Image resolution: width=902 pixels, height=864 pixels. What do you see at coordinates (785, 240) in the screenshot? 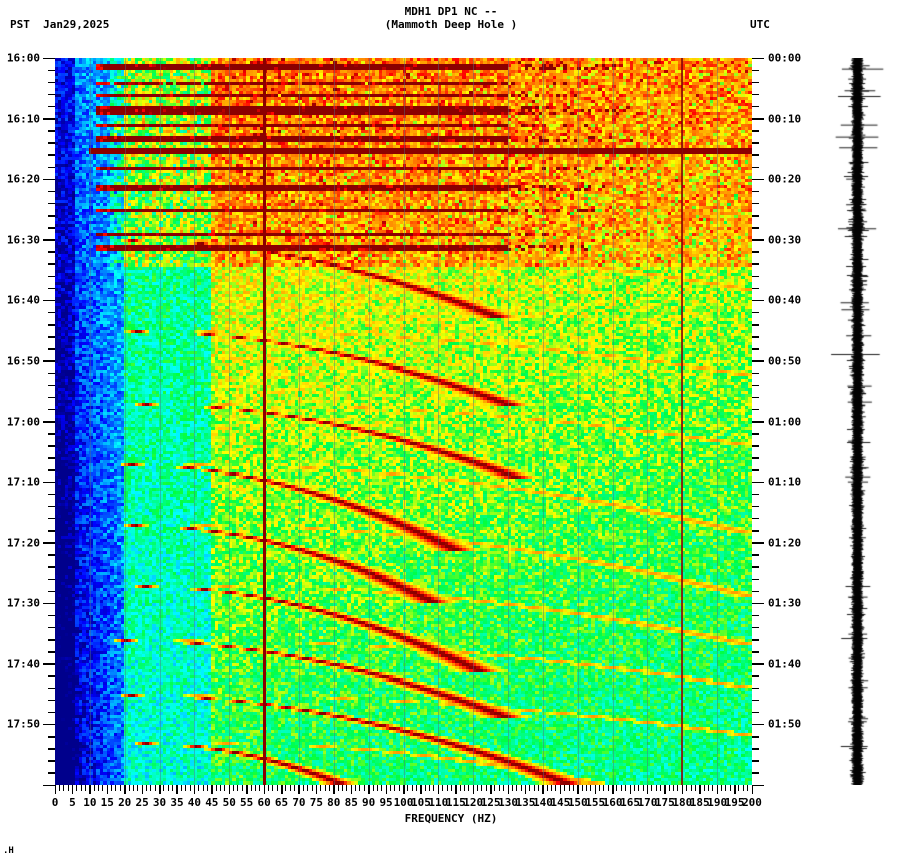
I see `time-label-utc: 00:30` at bounding box center [785, 240].